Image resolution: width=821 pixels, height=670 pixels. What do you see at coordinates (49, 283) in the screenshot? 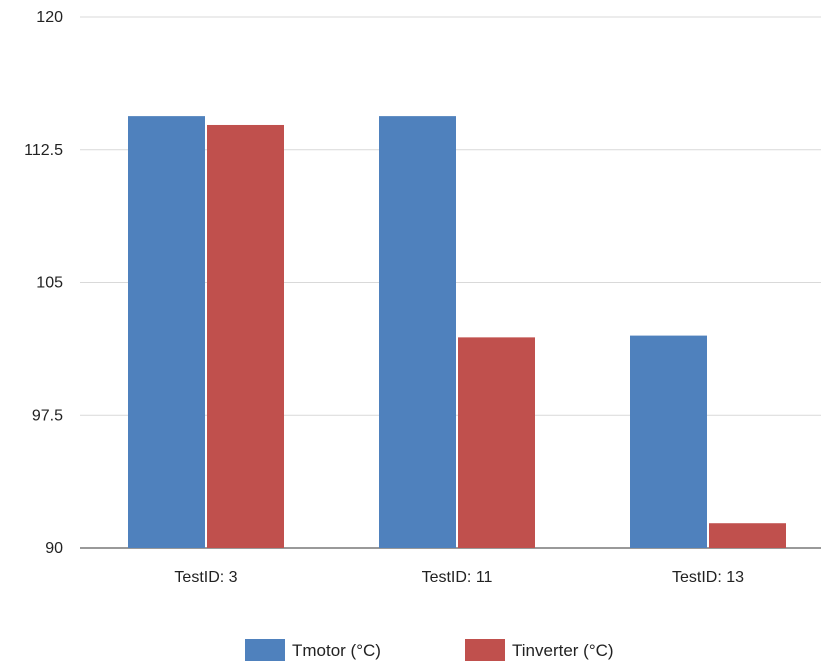
I see `y-tick-label: 105` at bounding box center [49, 283].